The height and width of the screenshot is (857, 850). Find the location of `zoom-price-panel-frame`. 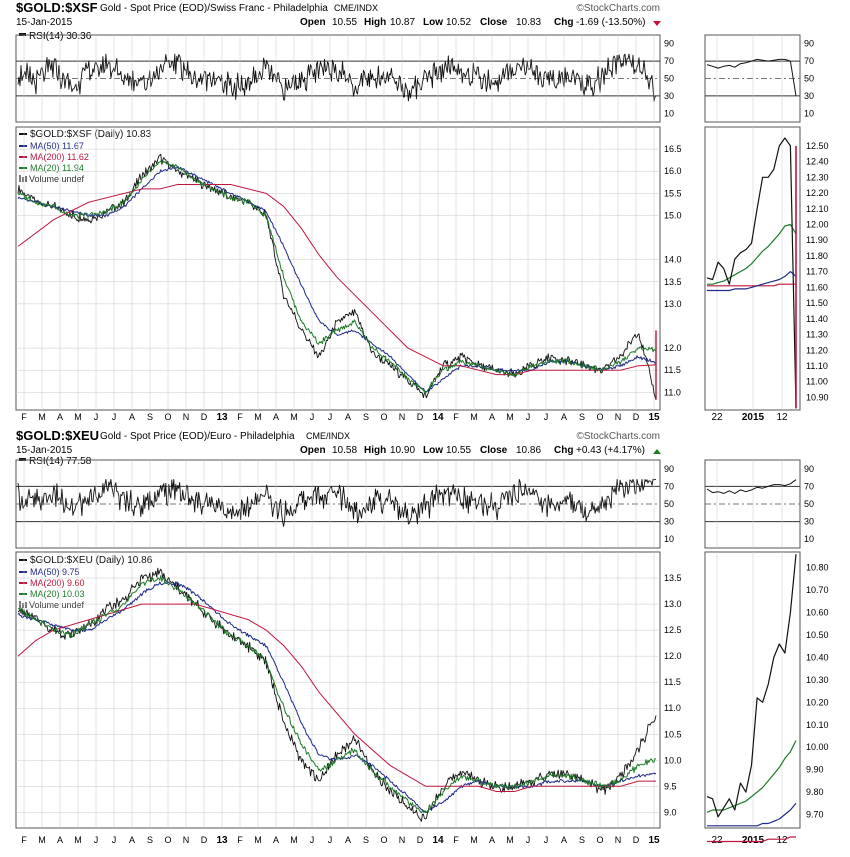

zoom-price-panel-frame is located at coordinates (752, 690).